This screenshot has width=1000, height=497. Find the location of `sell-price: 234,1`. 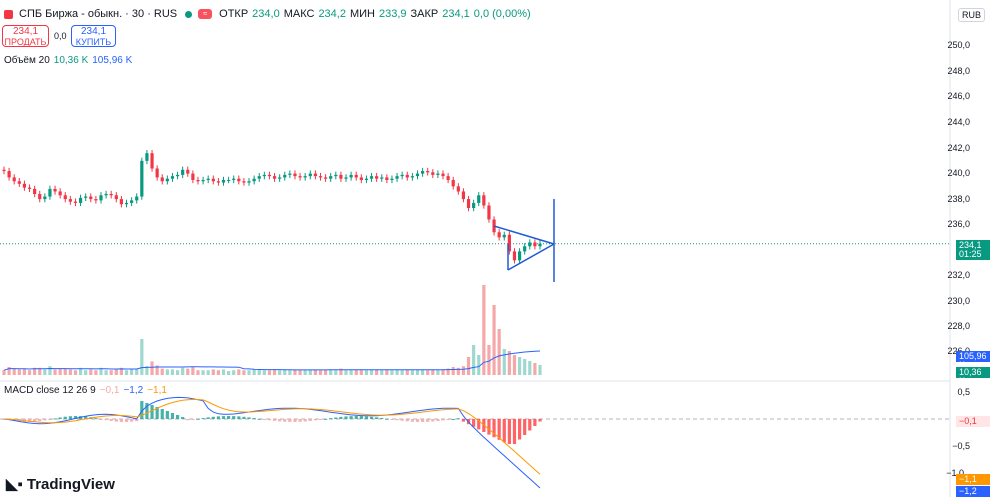

sell-price: 234,1 is located at coordinates (25, 31).